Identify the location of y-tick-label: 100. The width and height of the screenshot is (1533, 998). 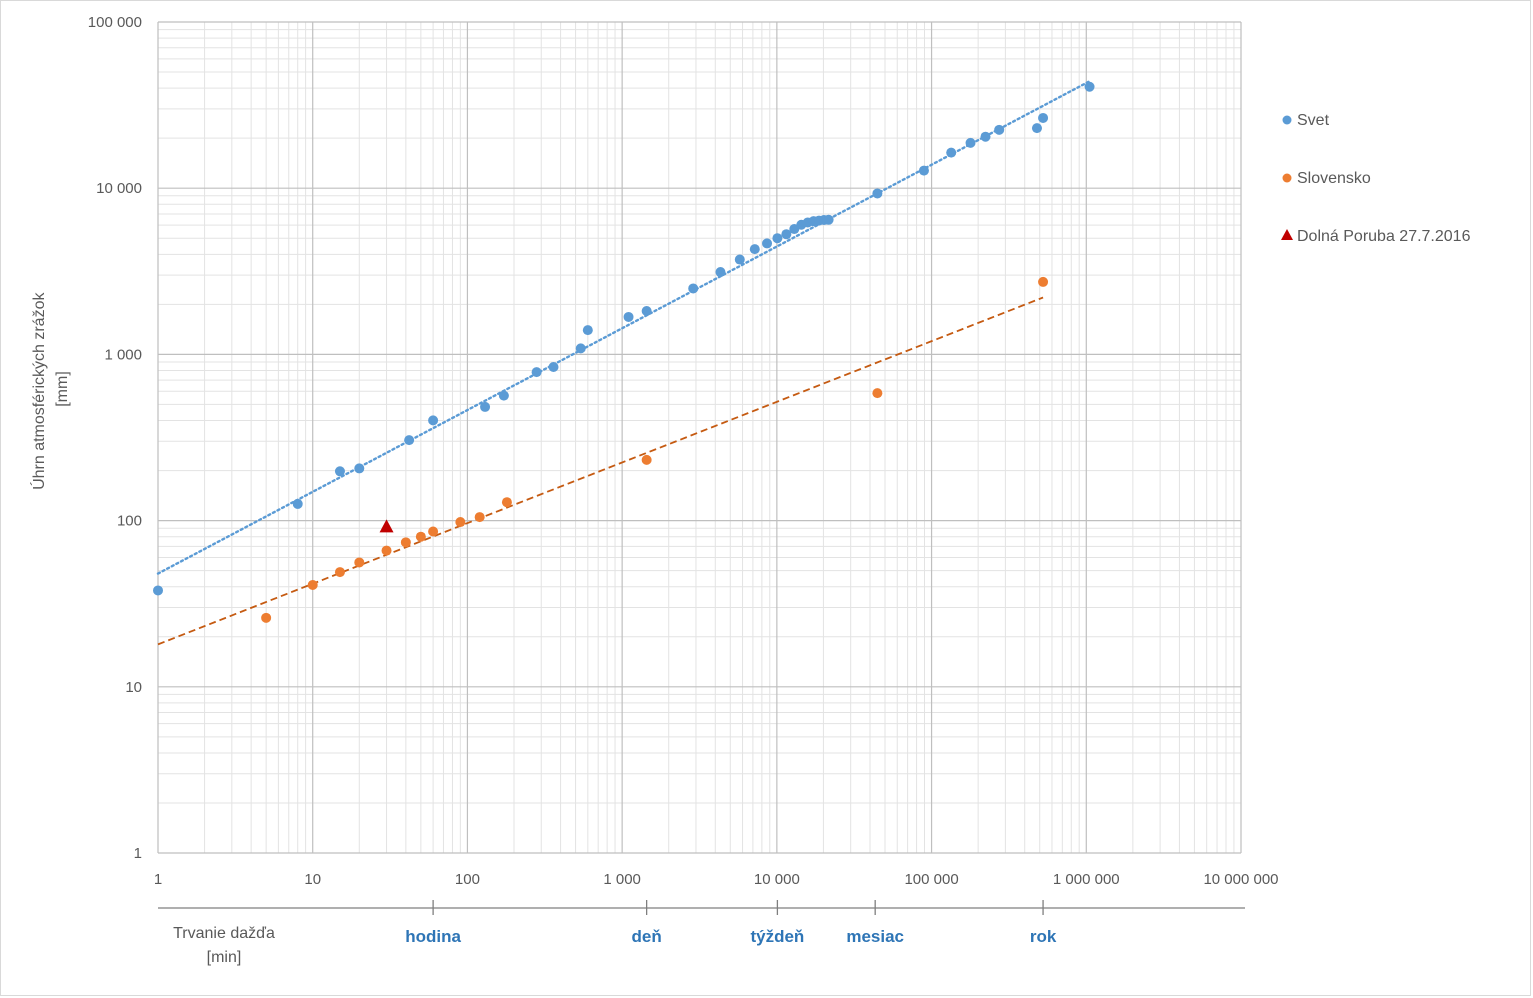
(129, 521).